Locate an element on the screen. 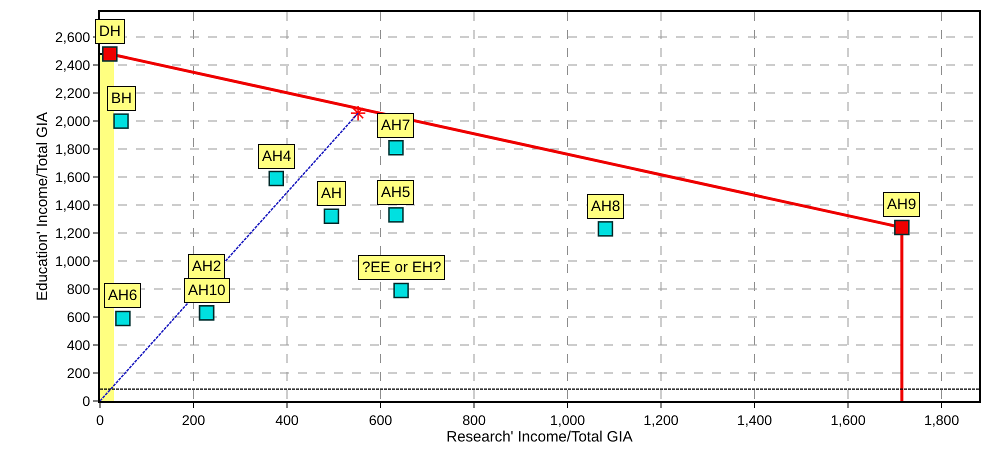 The height and width of the screenshot is (463, 985). x-tick-label: 600 is located at coordinates (380, 420).